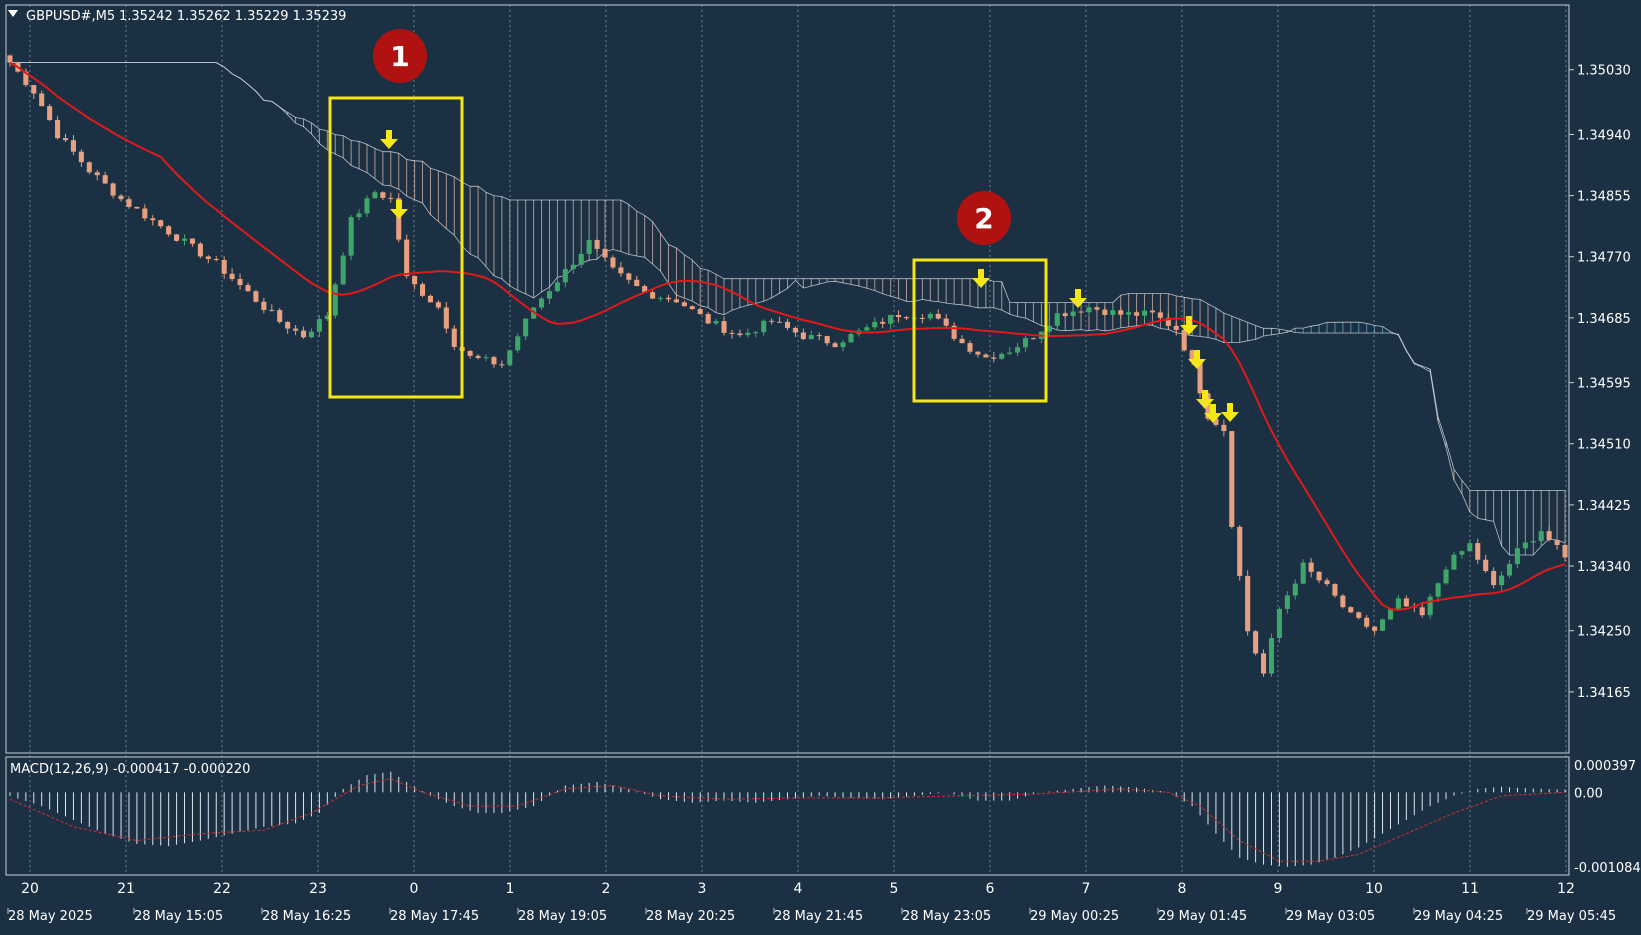  What do you see at coordinates (1604, 197) in the screenshot?
I see `price-axis-label: 1.34855` at bounding box center [1604, 197].